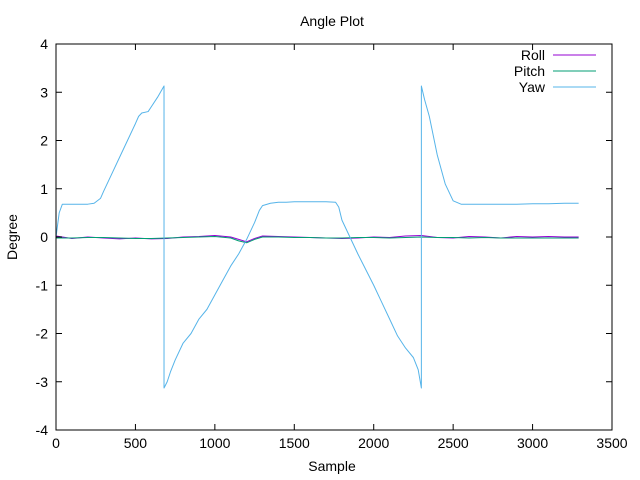 This screenshot has width=640, height=480. I want to click on y-tick-label: 0, so click(44, 237).